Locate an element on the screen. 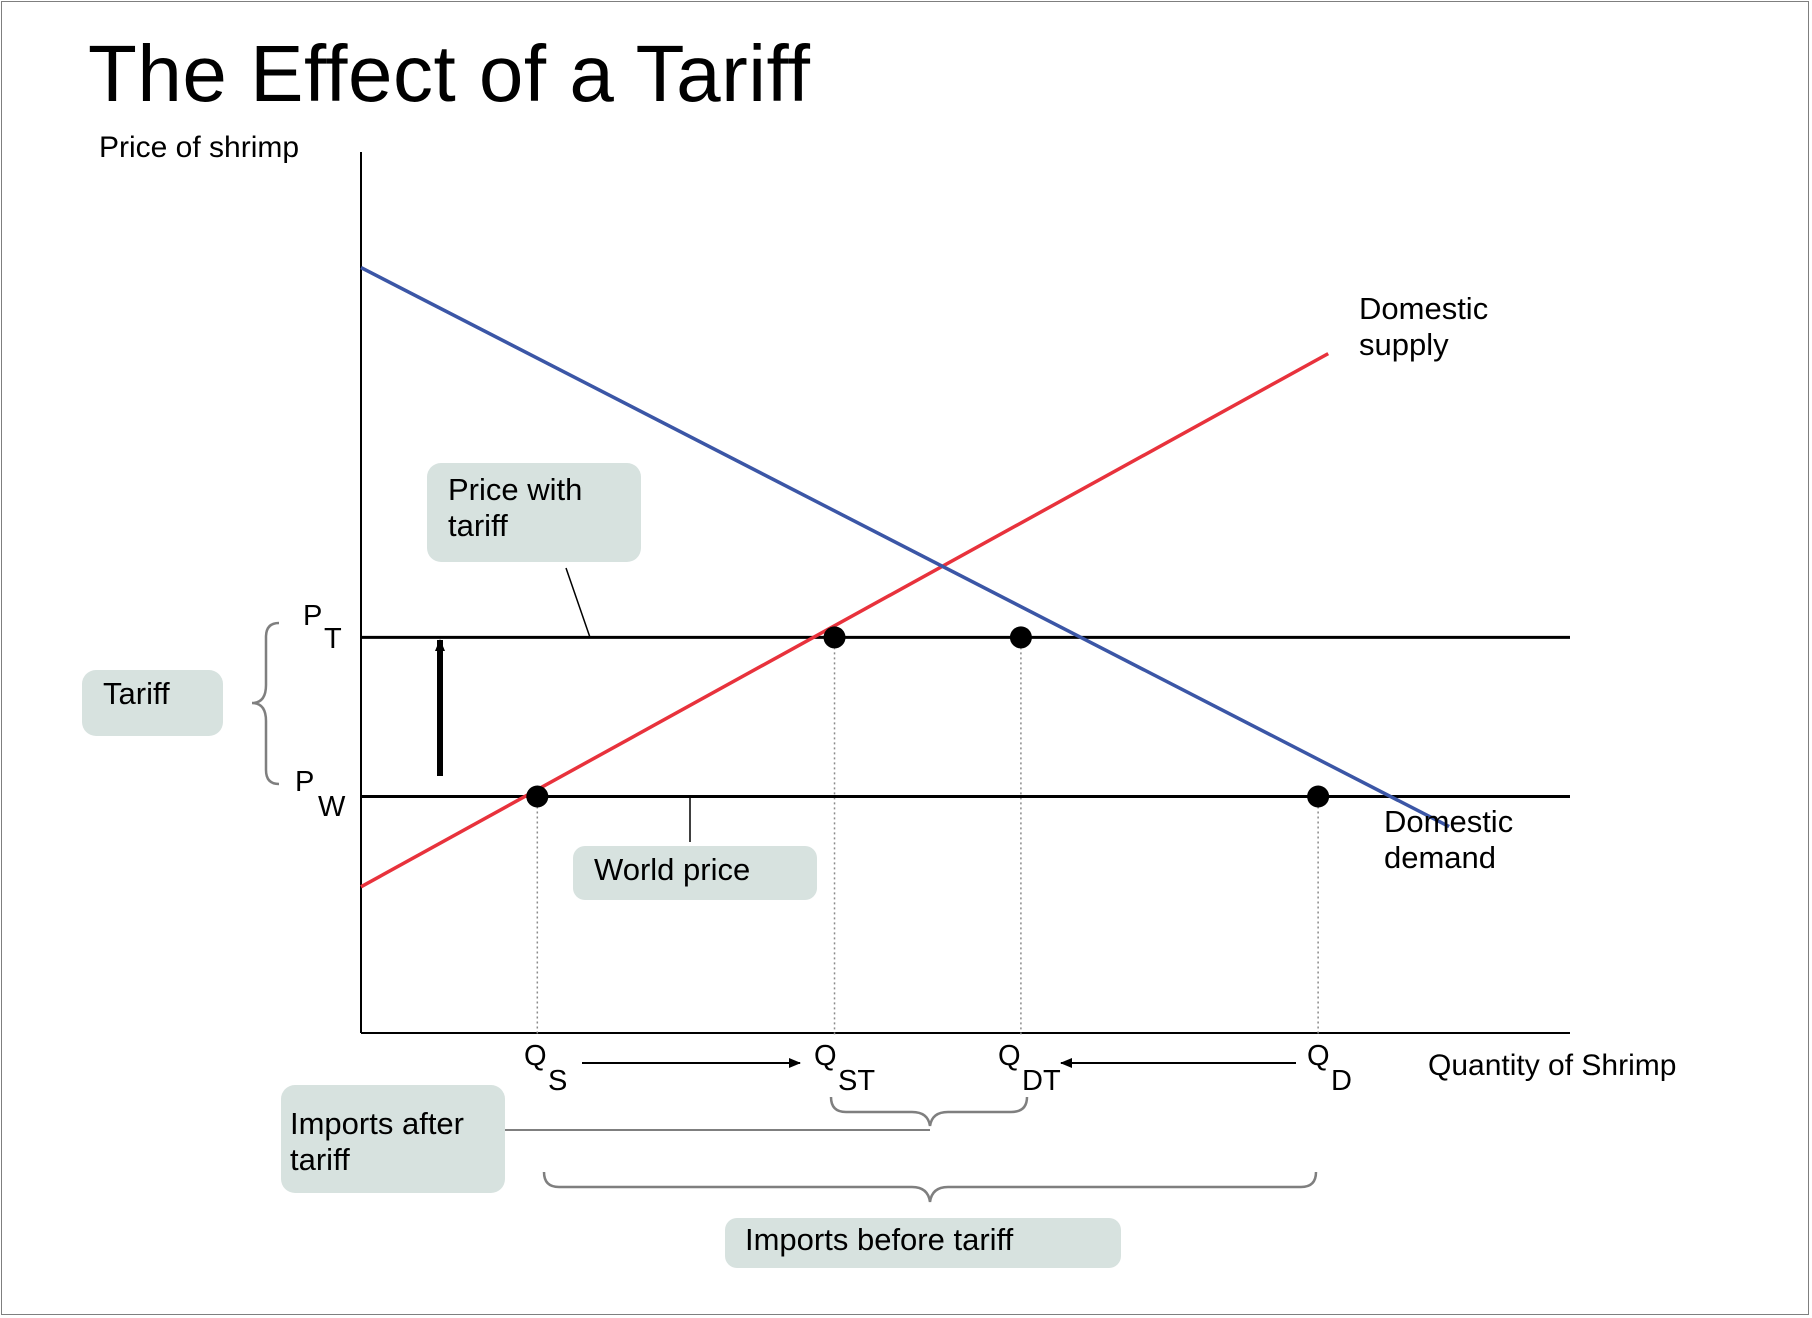 This screenshot has height=1318, width=1812. demand-label-line2: demand is located at coordinates (1440, 857).